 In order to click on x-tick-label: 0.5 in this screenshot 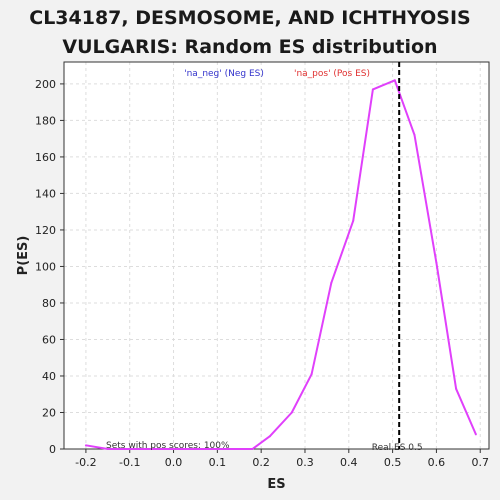, I will do `click(393, 462)`.